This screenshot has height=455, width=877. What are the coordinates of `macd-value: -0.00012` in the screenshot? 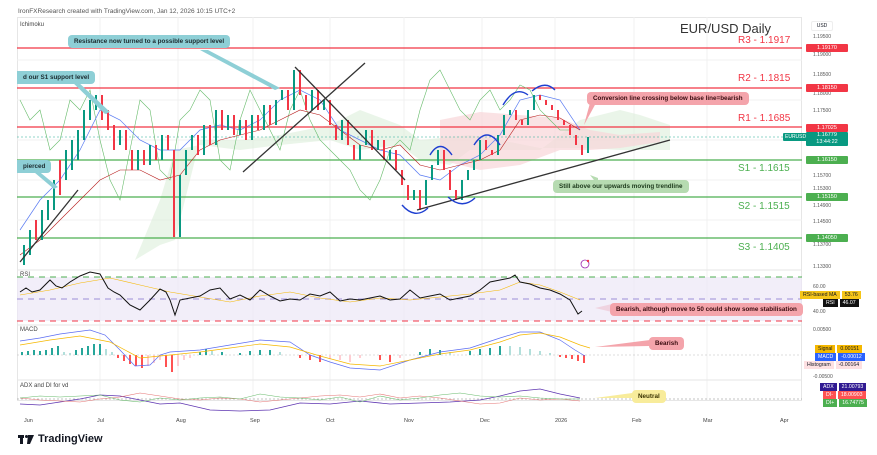 It's located at (851, 357).